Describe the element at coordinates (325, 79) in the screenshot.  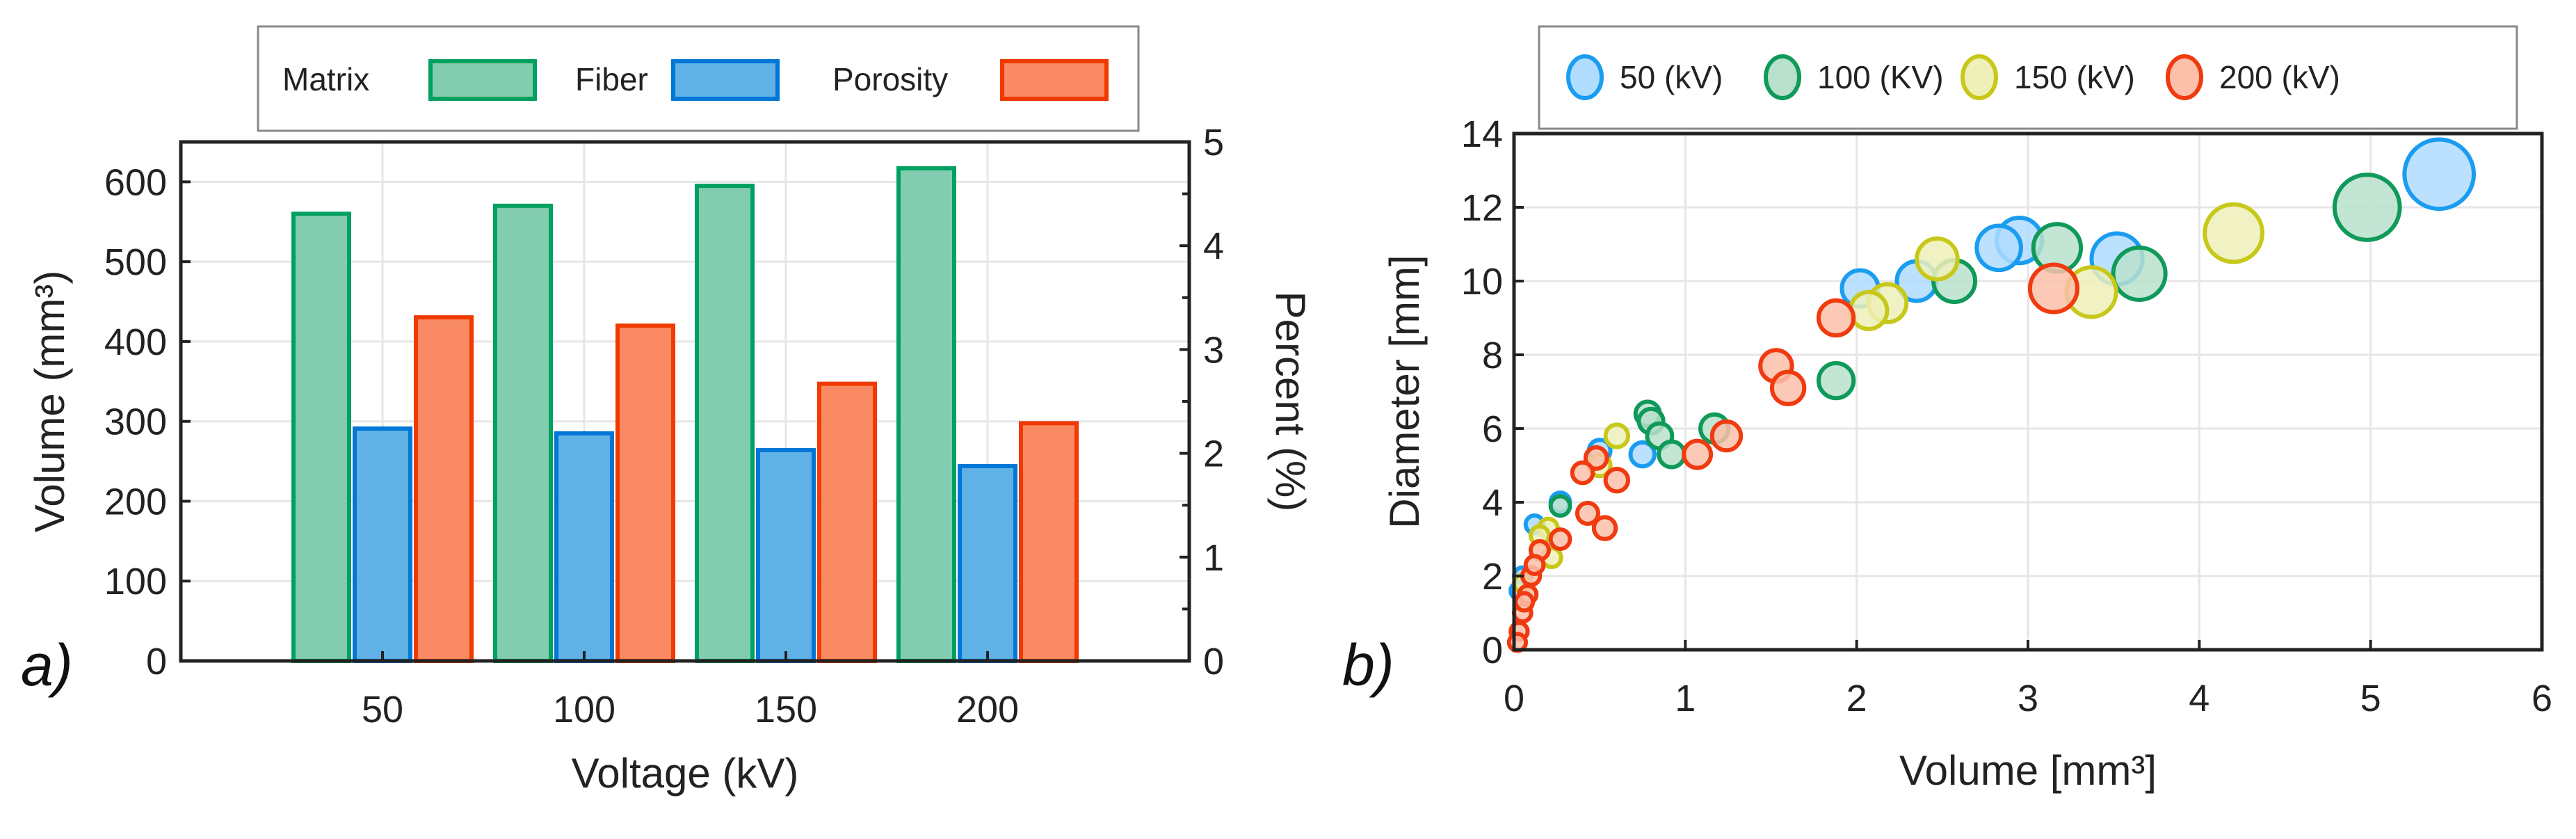
I see `legend-label: Matrix` at that location.